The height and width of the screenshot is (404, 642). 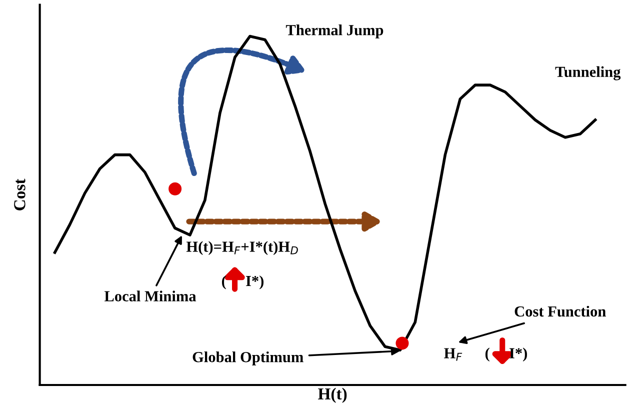 I want to click on annotation: Cost Function, so click(x=560, y=311).